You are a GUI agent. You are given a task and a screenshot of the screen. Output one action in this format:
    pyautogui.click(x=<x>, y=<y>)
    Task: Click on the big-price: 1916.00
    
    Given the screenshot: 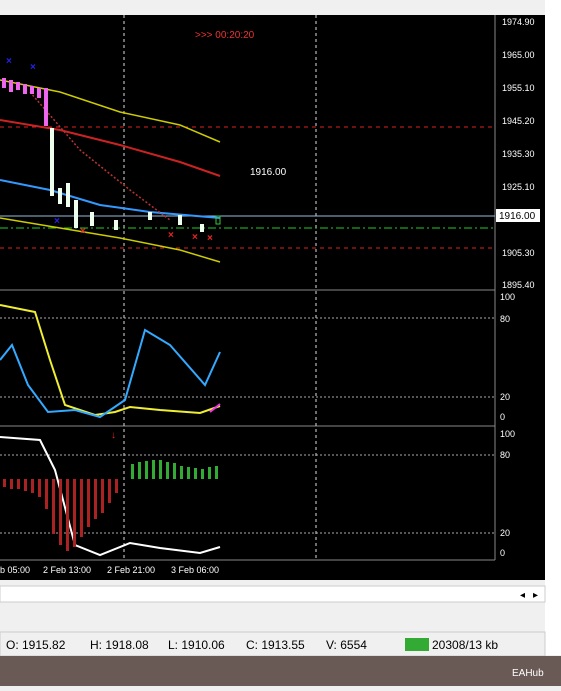 What is the action you would take?
    pyautogui.click(x=268, y=172)
    